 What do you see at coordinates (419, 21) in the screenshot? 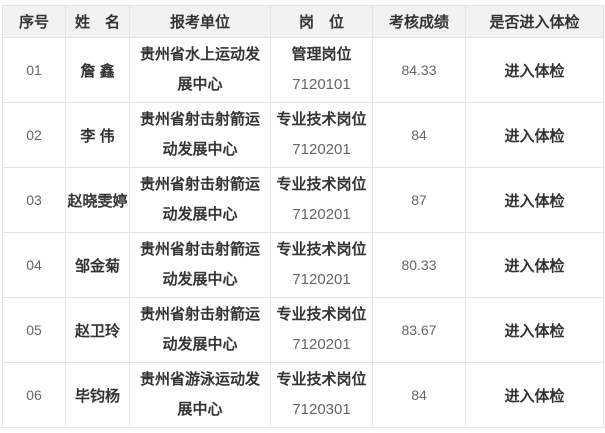
I see `col-header-score: 考核成绩` at bounding box center [419, 21].